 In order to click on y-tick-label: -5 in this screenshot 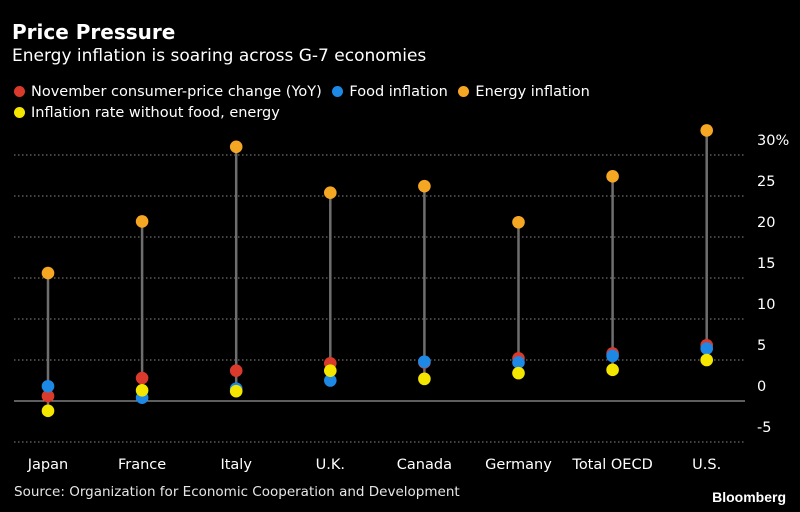, I will do `click(764, 428)`.